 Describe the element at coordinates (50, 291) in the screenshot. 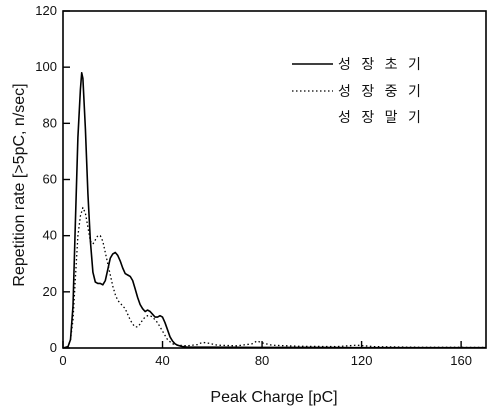

I see `y-tick-label: 20` at that location.